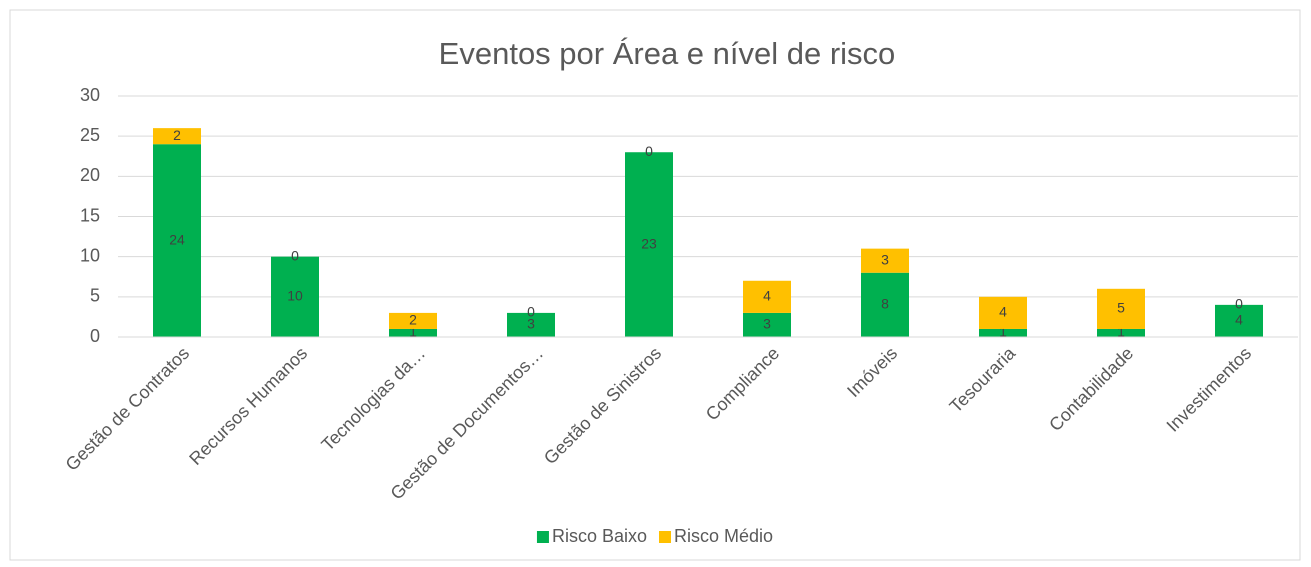 The height and width of the screenshot is (567, 1311). Describe the element at coordinates (667, 53) in the screenshot. I see `chart-title: Eventos por Área e nível de risco` at that location.